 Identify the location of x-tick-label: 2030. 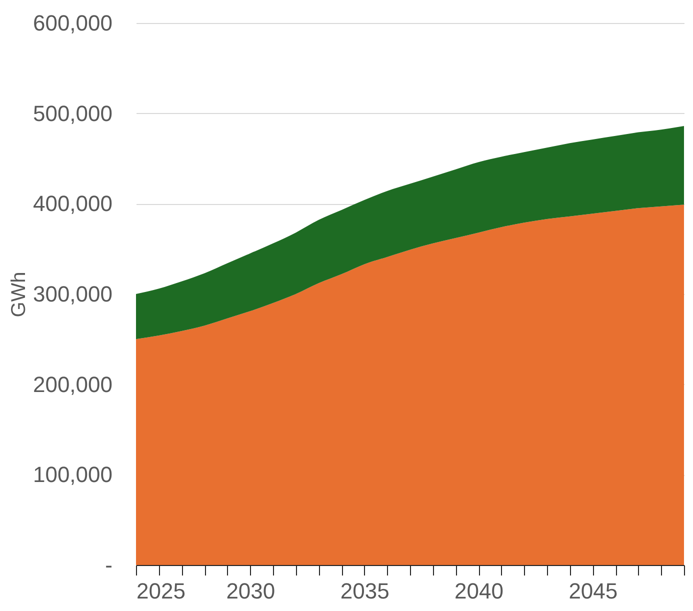
(251, 591).